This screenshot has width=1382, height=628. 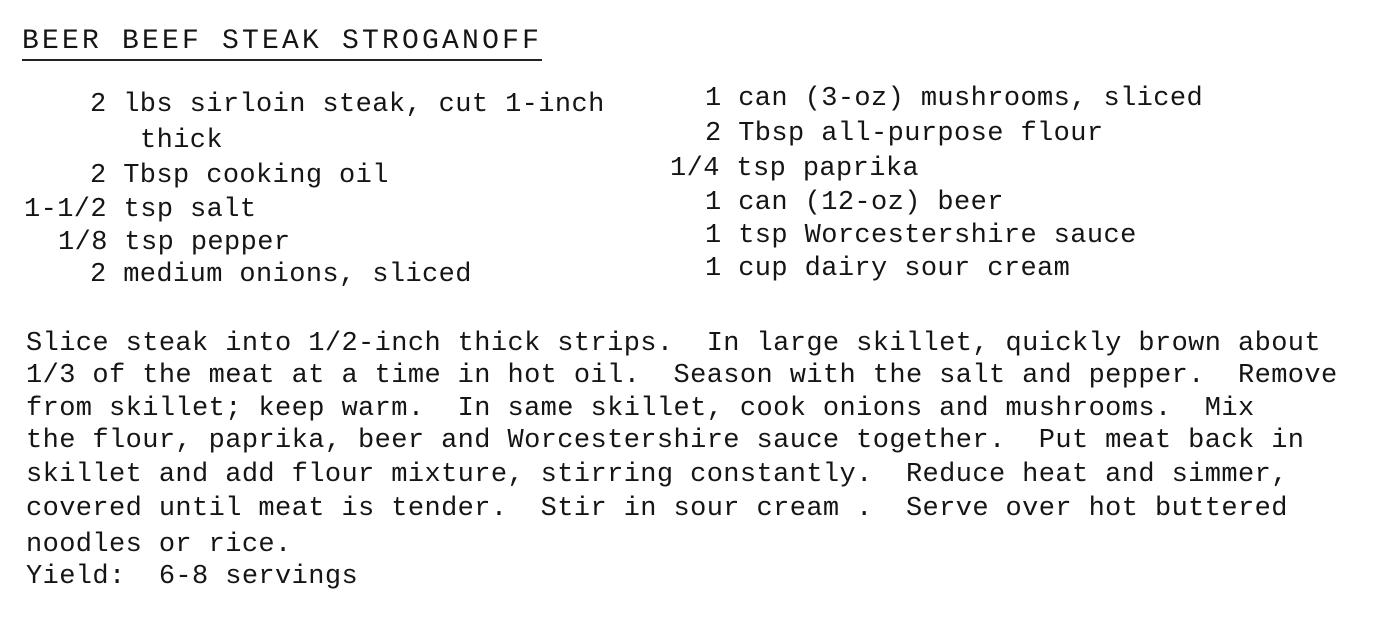 What do you see at coordinates (854, 203) in the screenshot?
I see `ingredient: 1 can (12-oz) beer` at bounding box center [854, 203].